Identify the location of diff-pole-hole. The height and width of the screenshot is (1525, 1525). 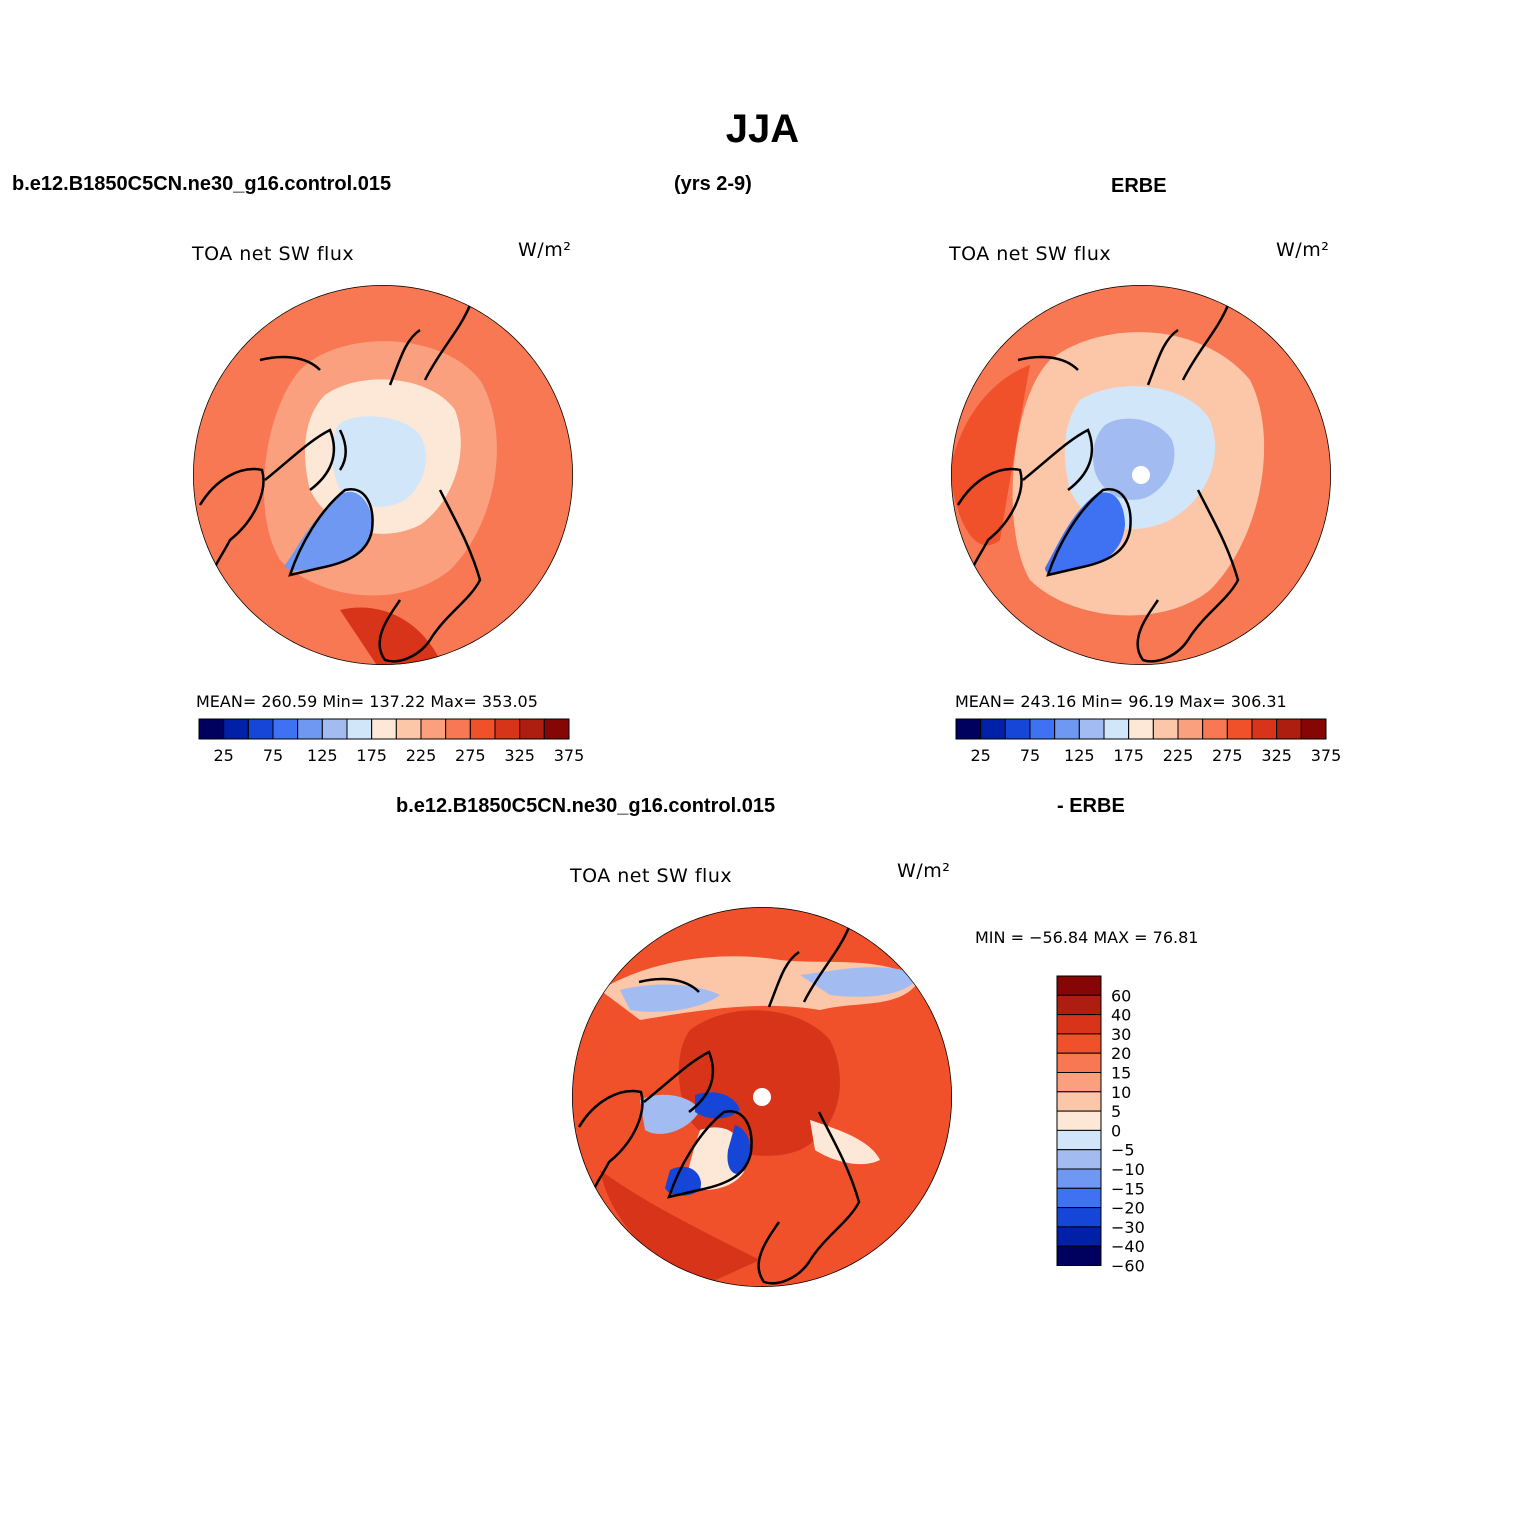
(762, 1097).